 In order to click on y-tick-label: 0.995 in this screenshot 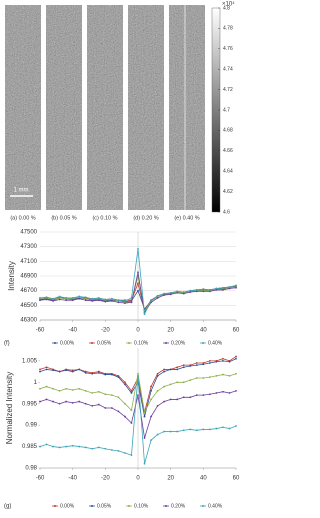, I will do `click(30, 404)`.